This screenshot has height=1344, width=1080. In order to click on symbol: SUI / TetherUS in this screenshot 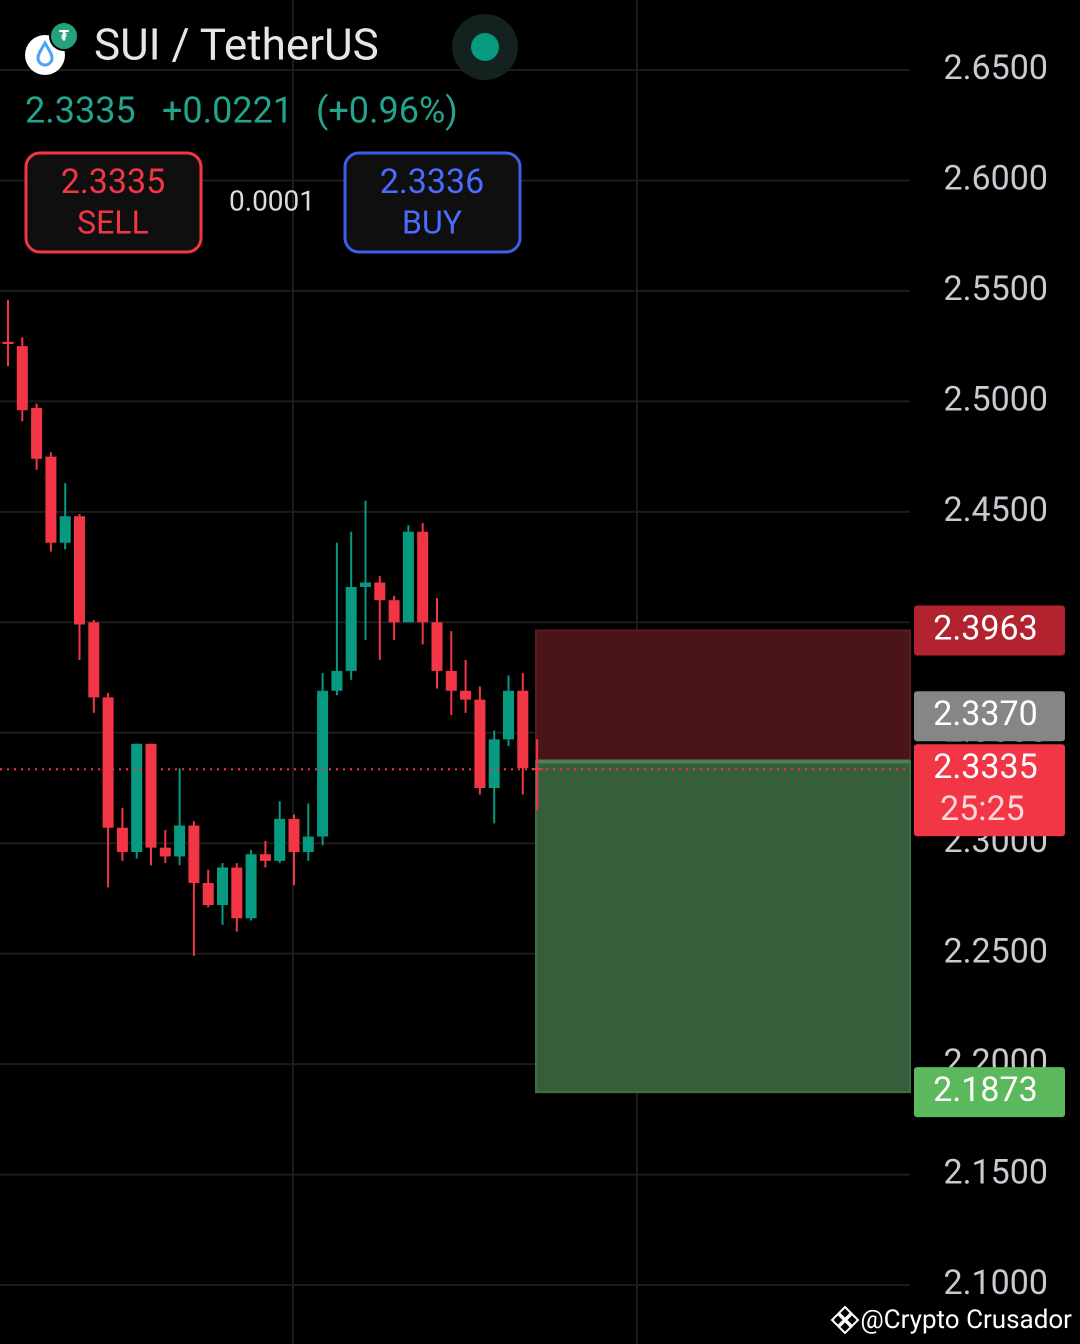, I will do `click(236, 45)`.